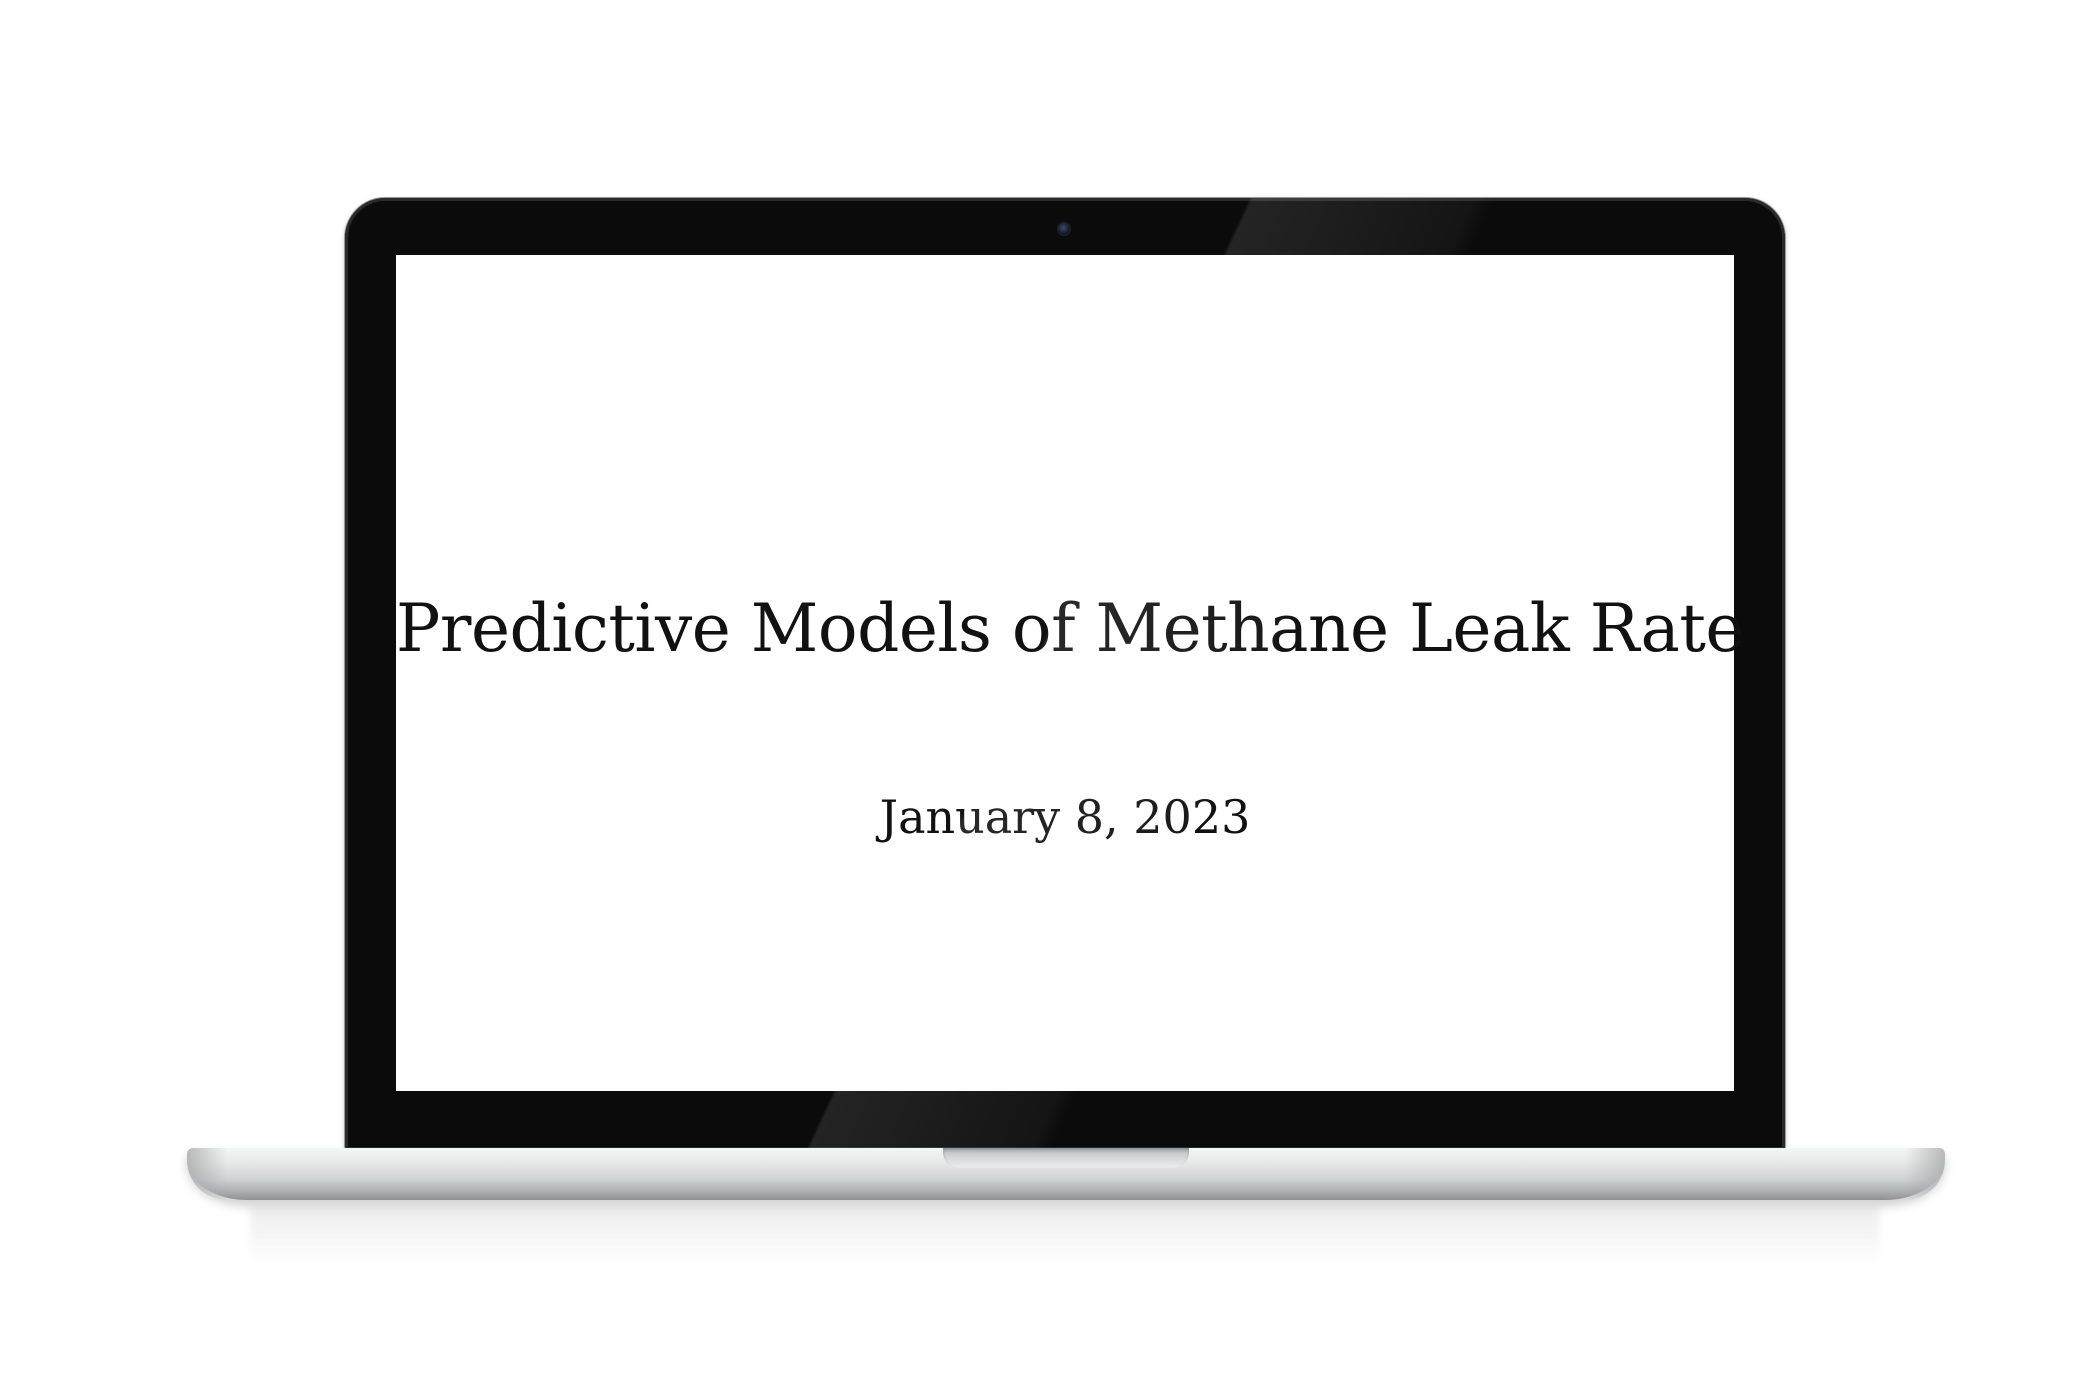 The height and width of the screenshot is (1400, 2100). I want to click on base-edge-left, so click(207, 1174).